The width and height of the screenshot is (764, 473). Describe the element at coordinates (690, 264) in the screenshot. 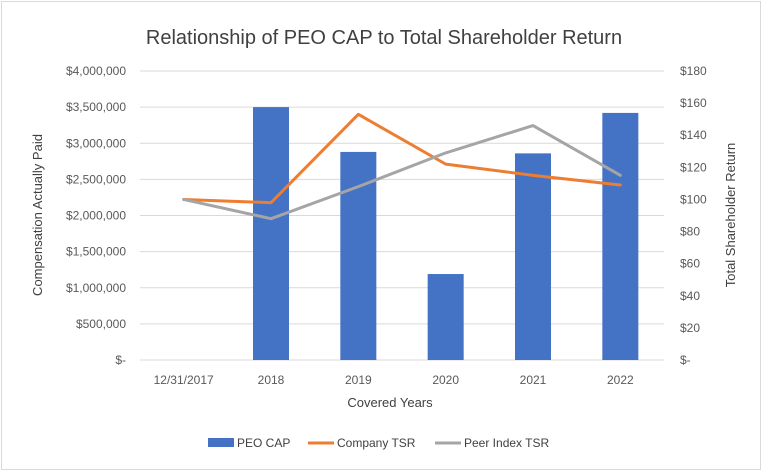

I see `right-tick-label: $60` at that location.